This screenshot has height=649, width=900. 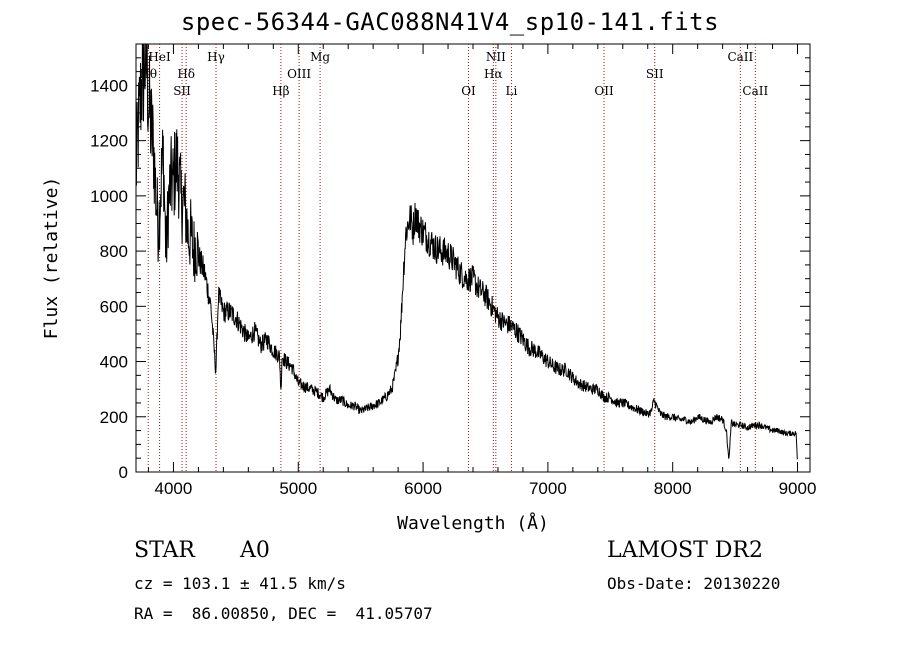 I want to click on x-tick-label: 8000, so click(x=673, y=488).